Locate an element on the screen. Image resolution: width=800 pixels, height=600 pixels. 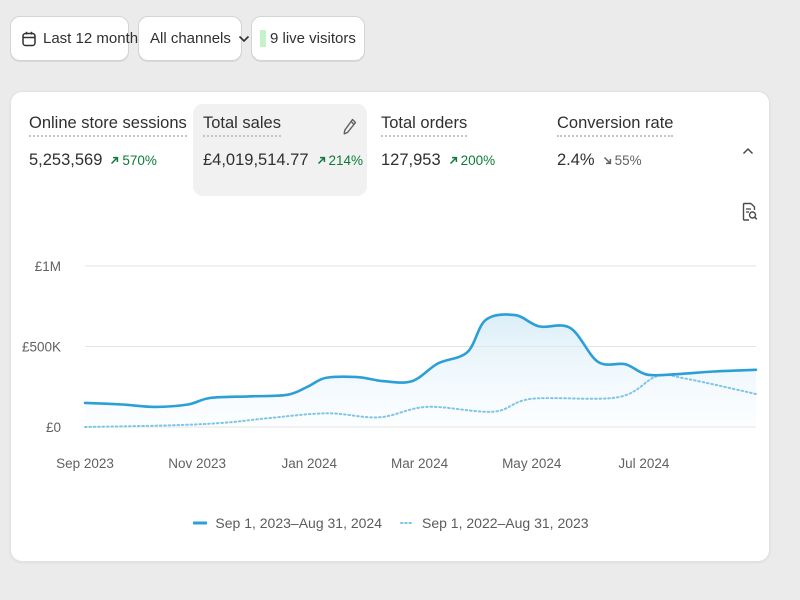
metric-label: Total sales is located at coordinates (242, 125).